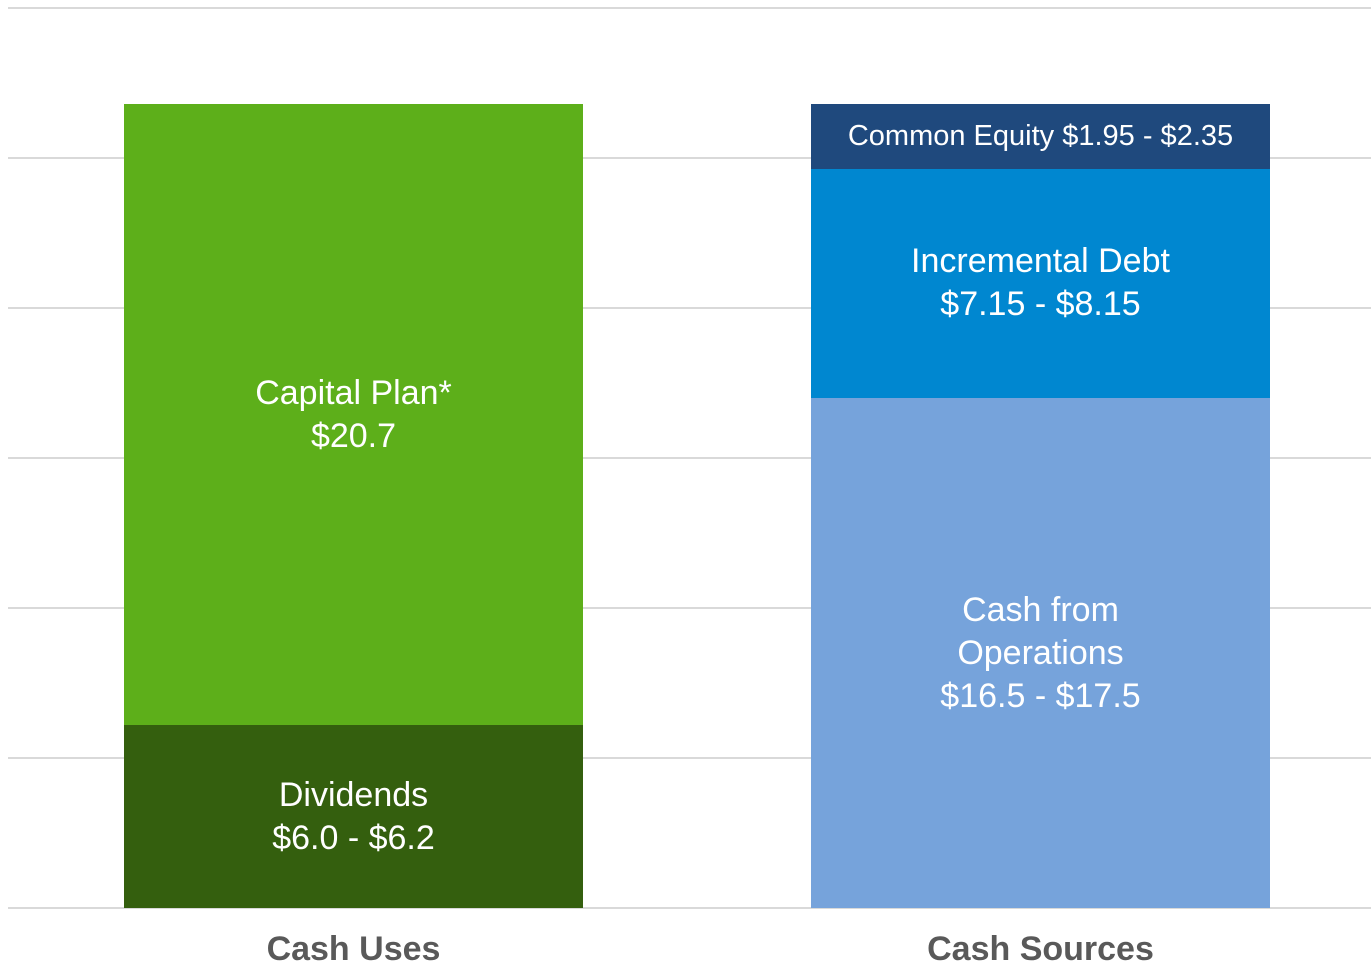  What do you see at coordinates (1148, 136) in the screenshot?
I see `value-label: $1.95 - $2.35` at bounding box center [1148, 136].